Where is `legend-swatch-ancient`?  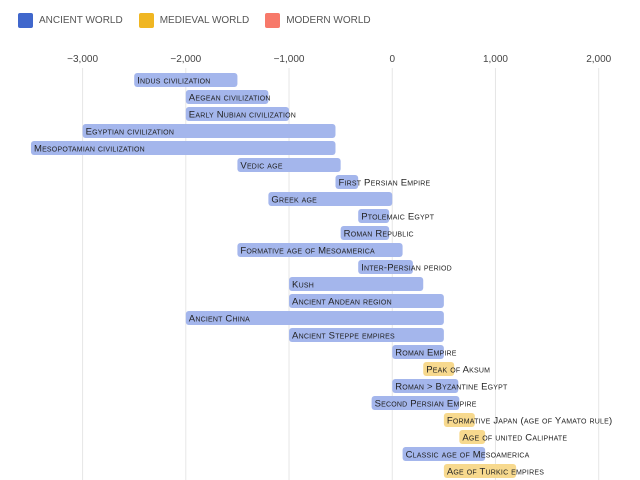
legend-swatch-ancient is located at coordinates (25, 20).